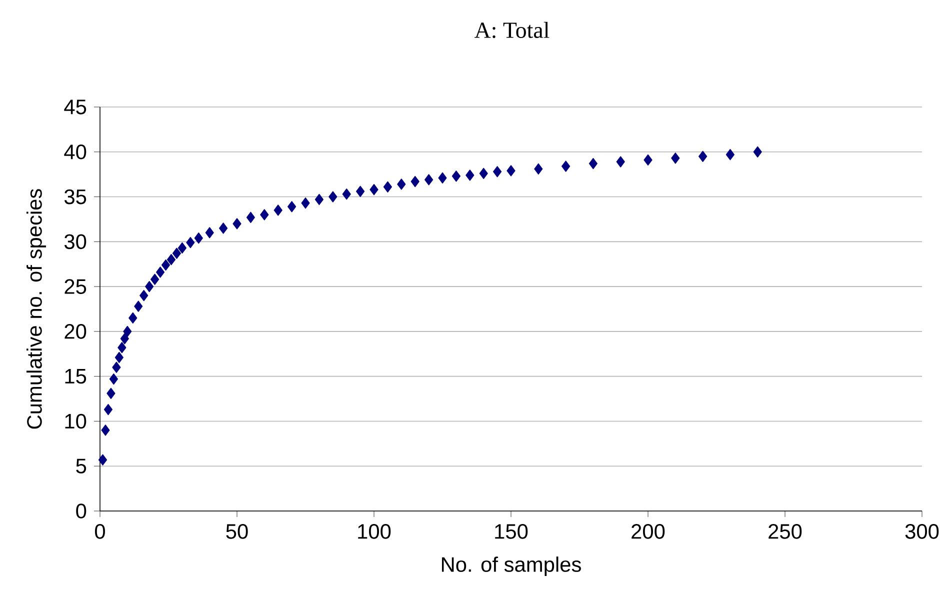  I want to click on chart-title: A: Total, so click(512, 30).